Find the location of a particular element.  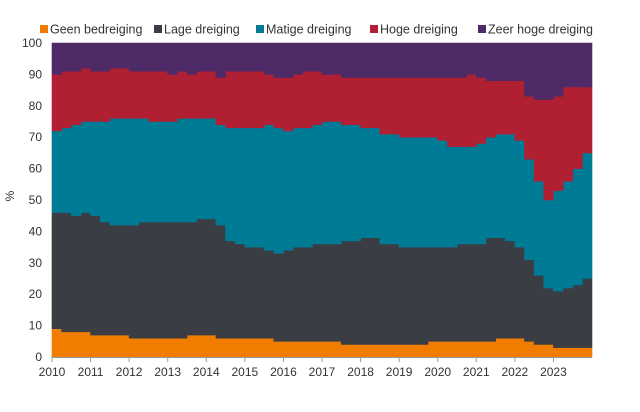

y-axis-ticks: 0 10 20 30 40 50 60 70 80 90 100 is located at coordinates (32, 200).